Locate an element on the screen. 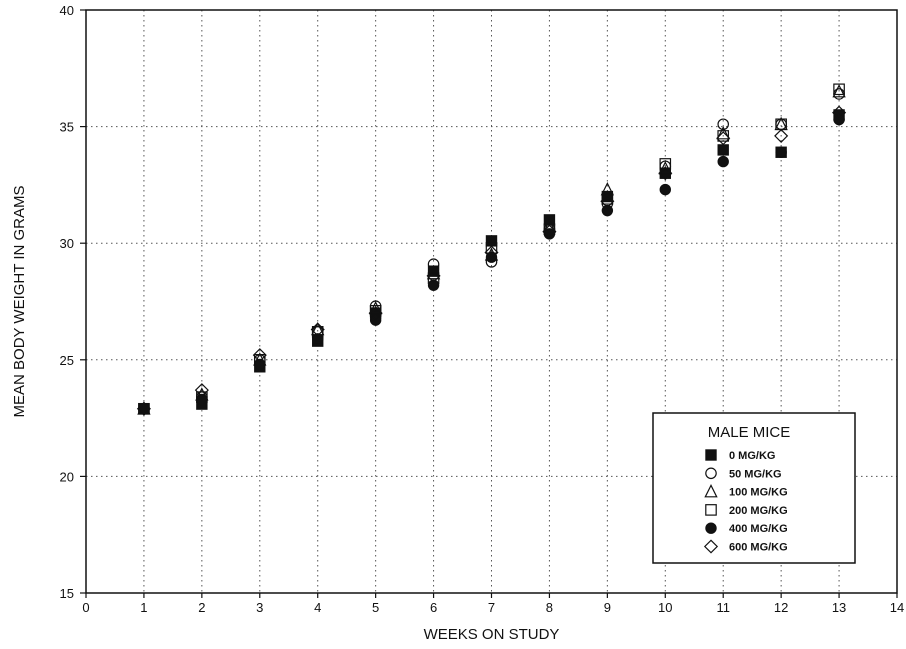  legend-label: 600 MG/KG is located at coordinates (758, 548).